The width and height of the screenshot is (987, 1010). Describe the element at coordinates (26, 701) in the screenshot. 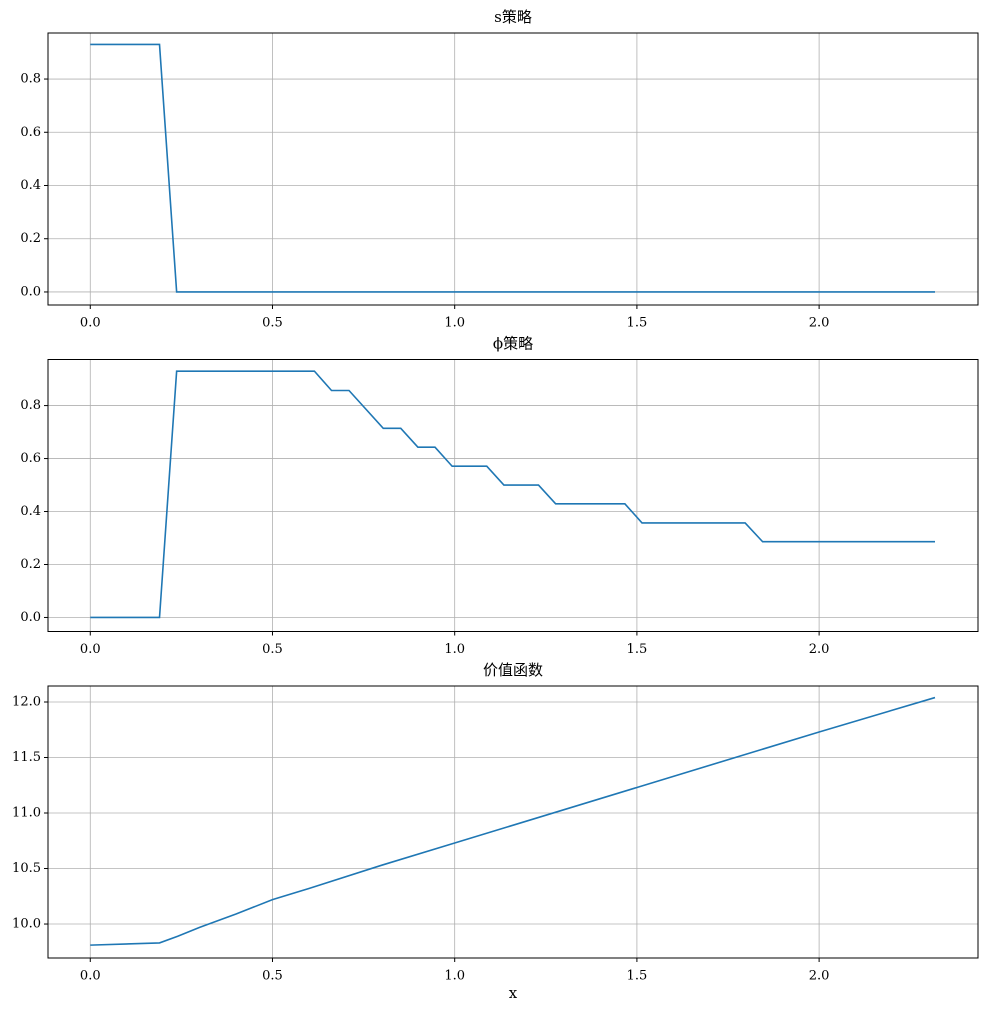

I see `y-tick-label: 12.0` at that location.